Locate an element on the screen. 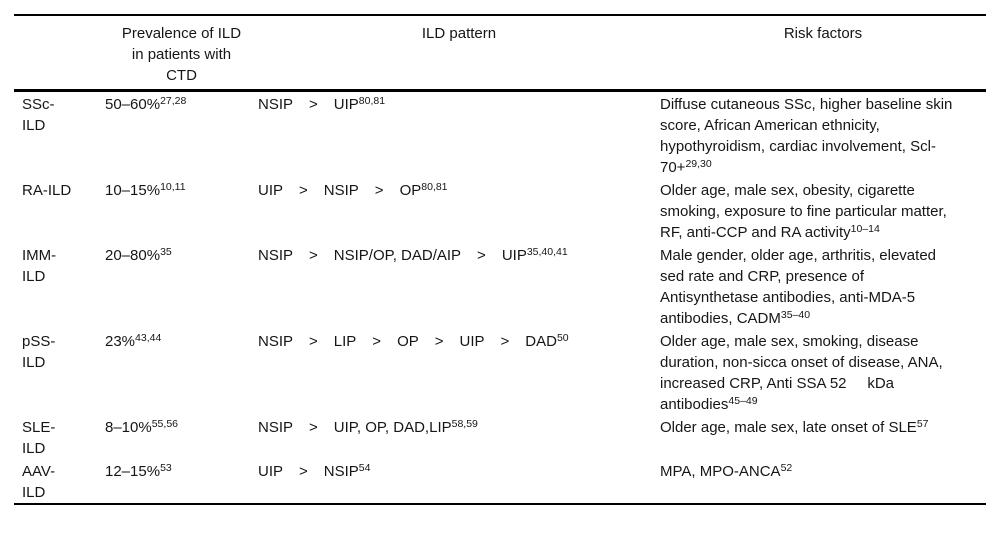 The image size is (1000, 544). pattern-item: UIP, OP, DAD,LIP58,59 is located at coordinates (405, 427).